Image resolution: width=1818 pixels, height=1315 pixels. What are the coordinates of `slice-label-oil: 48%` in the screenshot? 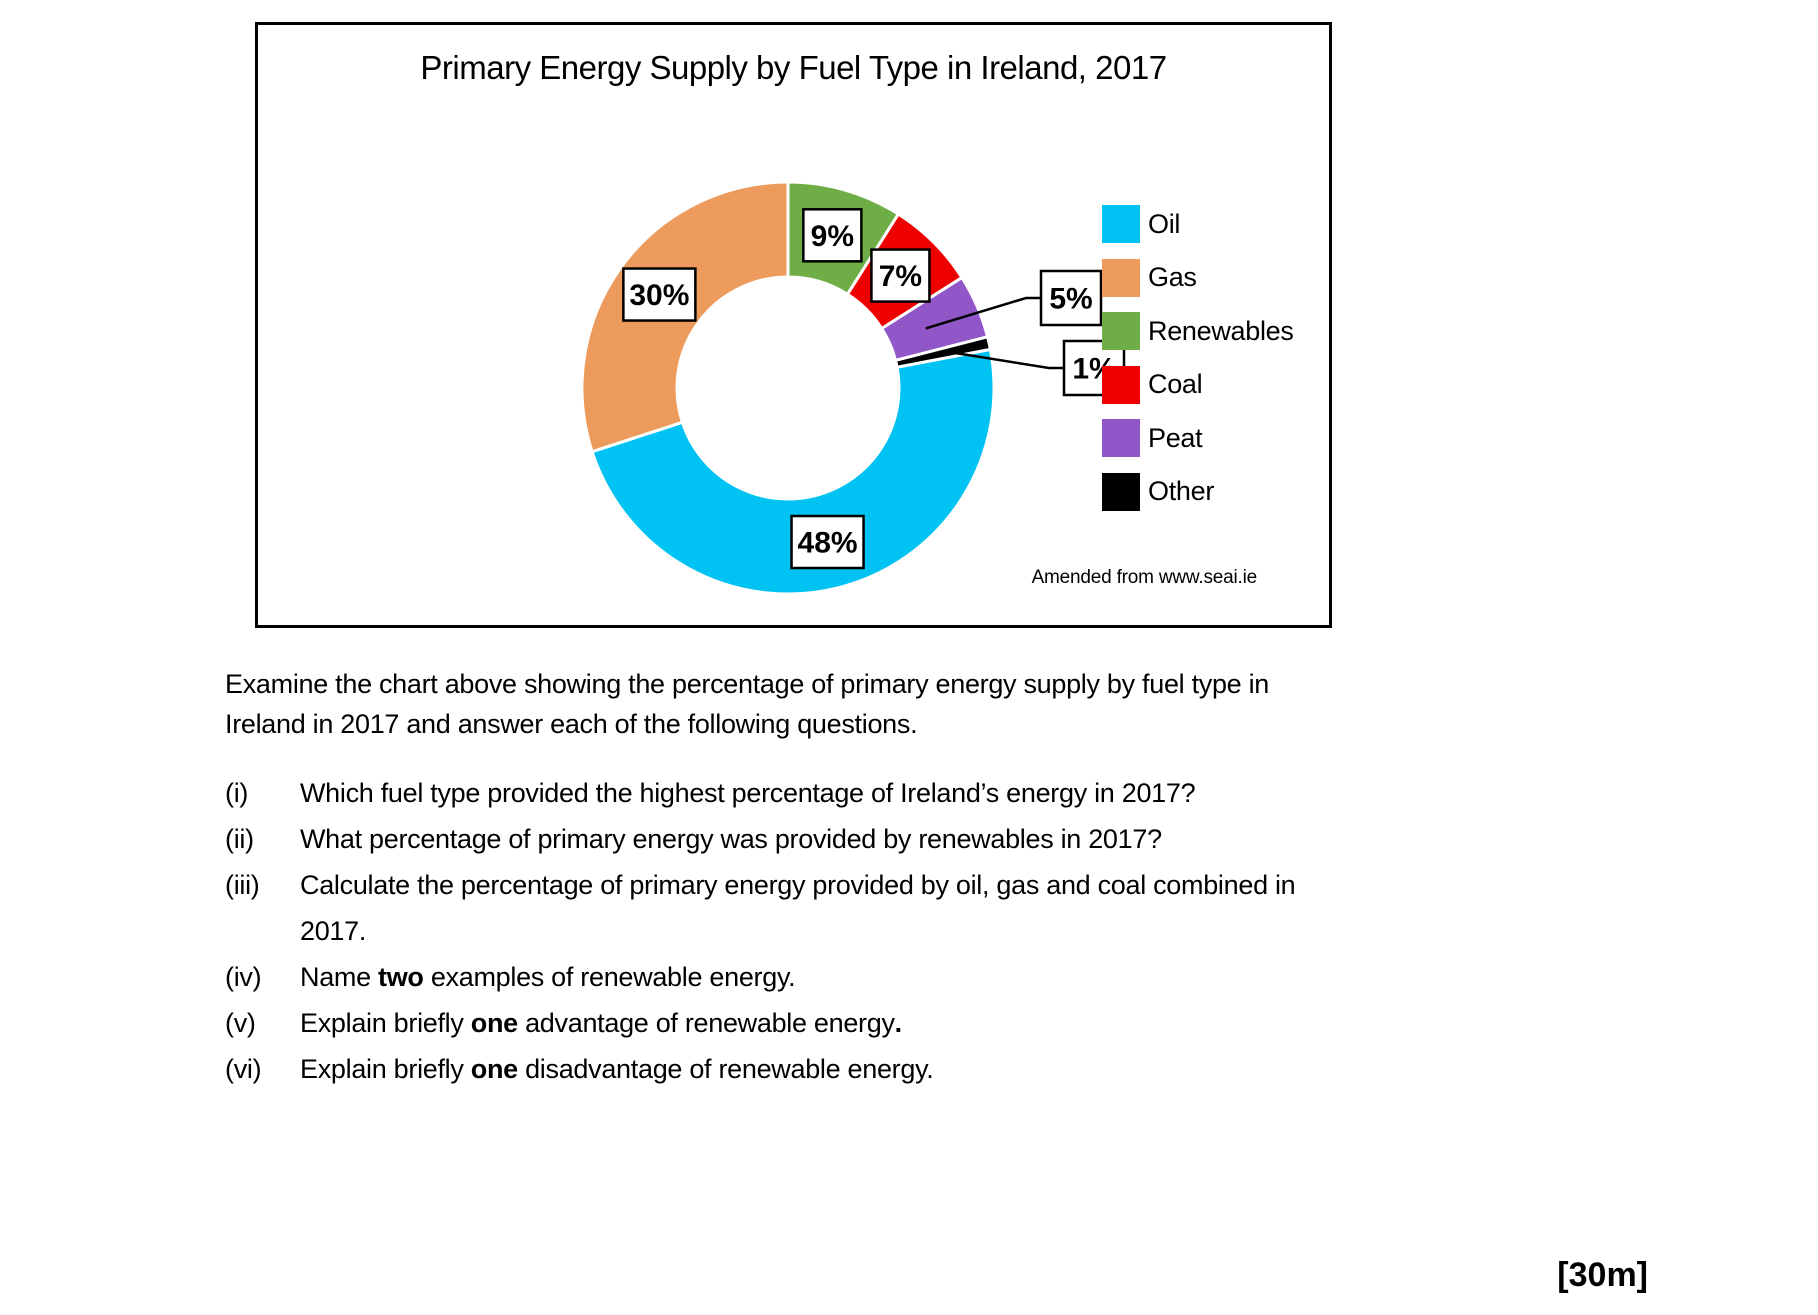 It's located at (828, 543).